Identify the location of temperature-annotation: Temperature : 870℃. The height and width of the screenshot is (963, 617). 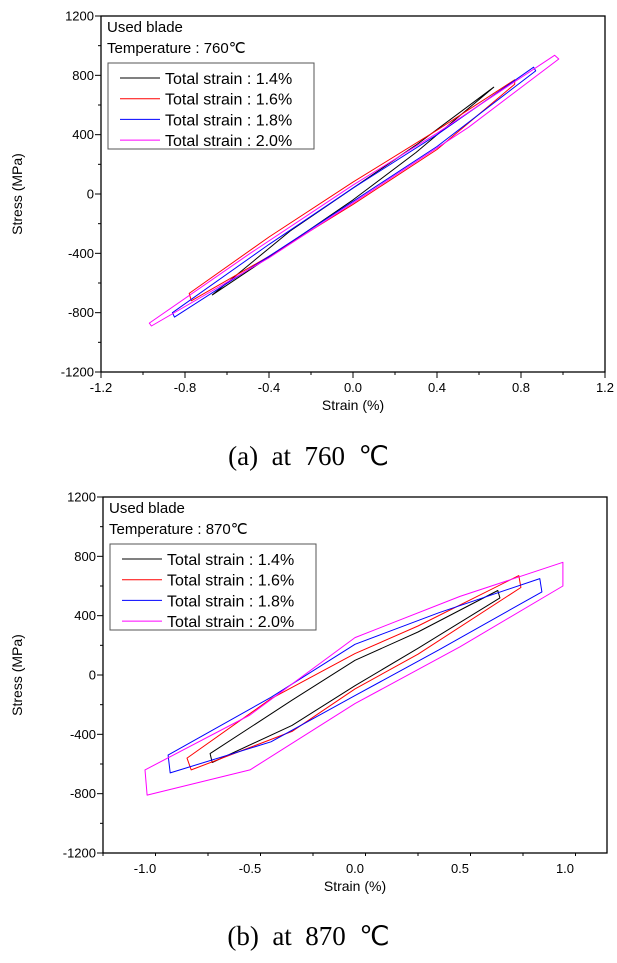
(178, 529).